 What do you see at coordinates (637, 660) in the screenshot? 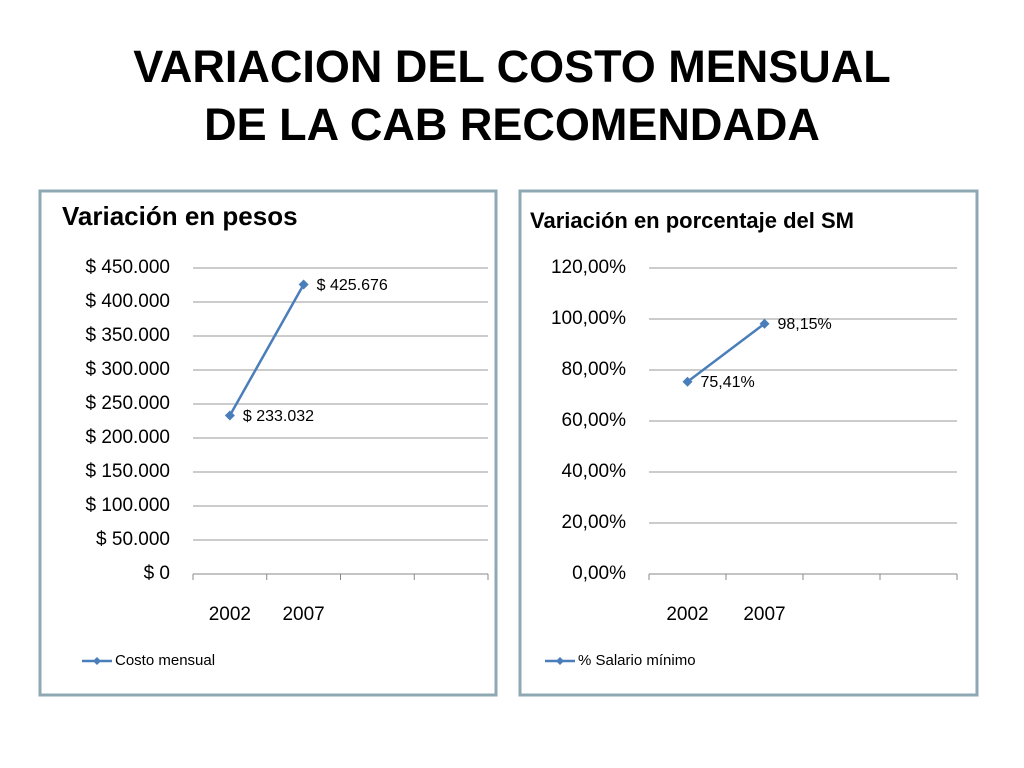
I see `legend-label: % Salario mínimo` at bounding box center [637, 660].